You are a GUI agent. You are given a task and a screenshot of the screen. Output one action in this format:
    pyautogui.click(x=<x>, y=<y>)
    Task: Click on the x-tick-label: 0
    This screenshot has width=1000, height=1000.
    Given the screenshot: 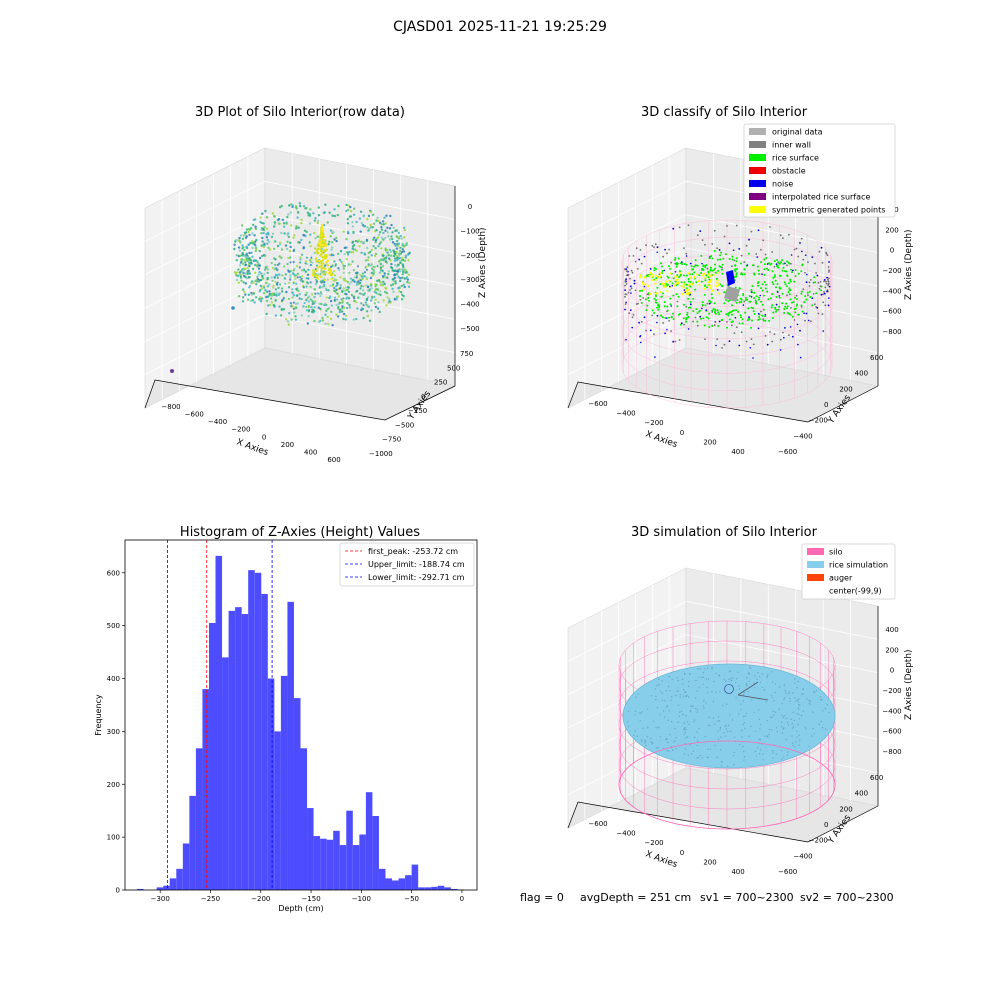 What is the action you would take?
    pyautogui.click(x=682, y=433)
    